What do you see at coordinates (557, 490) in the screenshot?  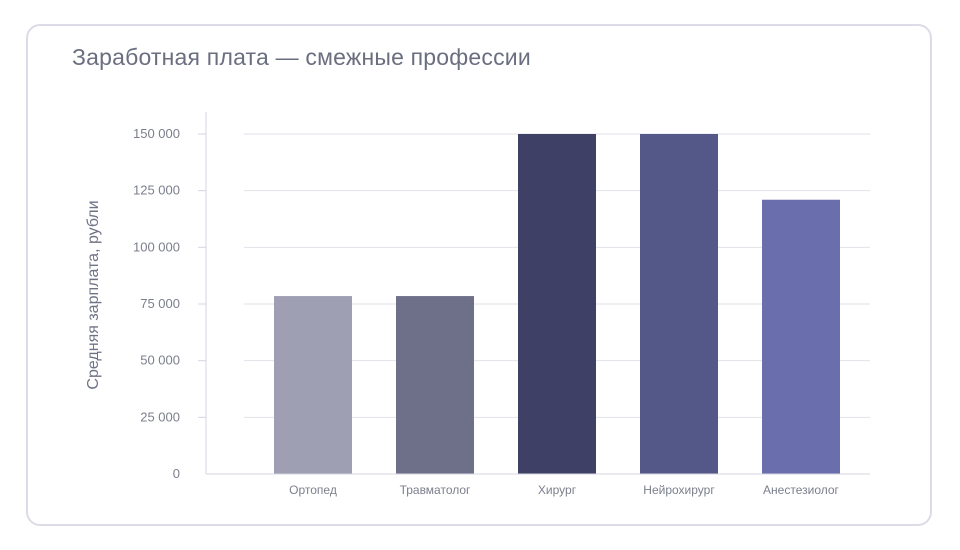 I see `x-tick-label: Хирург` at bounding box center [557, 490].